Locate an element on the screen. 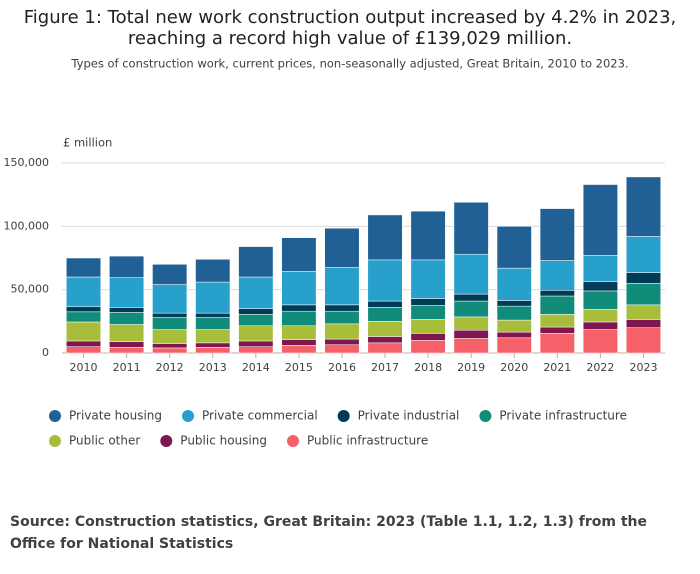 Image resolution: width=700 pixels, height=574 pixels. legend-label: Public infrastructure is located at coordinates (367, 441).